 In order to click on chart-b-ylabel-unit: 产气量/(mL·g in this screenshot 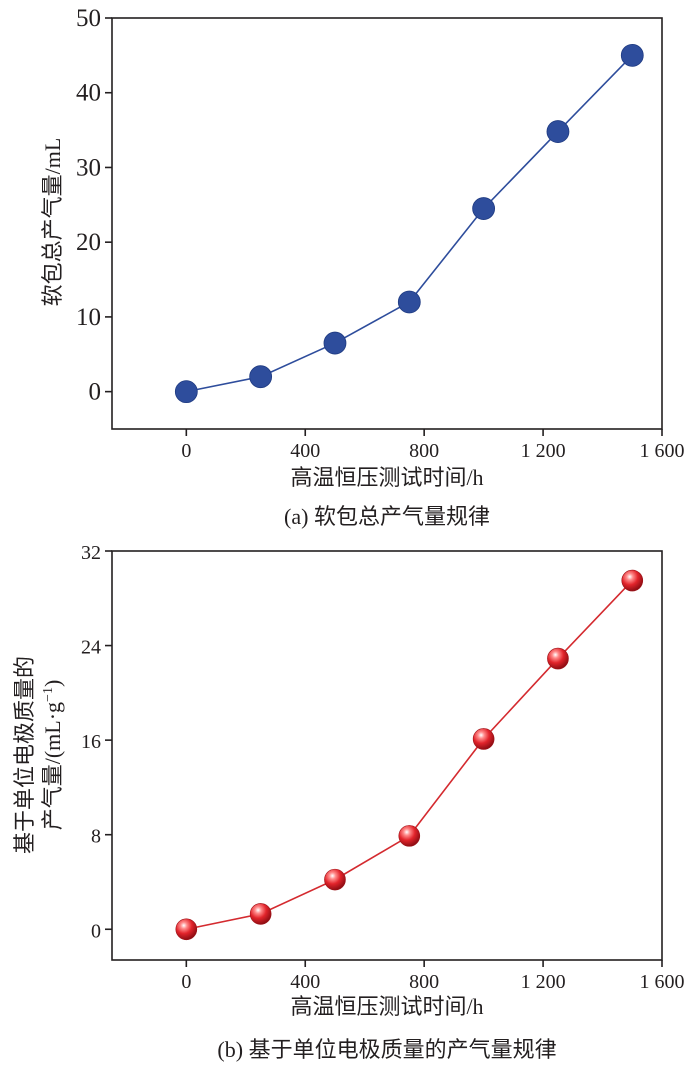, I will do `click(52, 766)`.